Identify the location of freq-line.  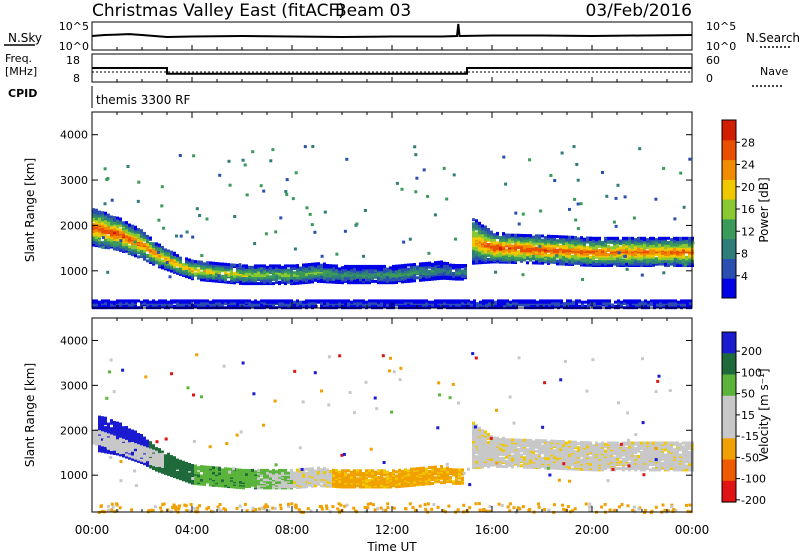
(392, 71).